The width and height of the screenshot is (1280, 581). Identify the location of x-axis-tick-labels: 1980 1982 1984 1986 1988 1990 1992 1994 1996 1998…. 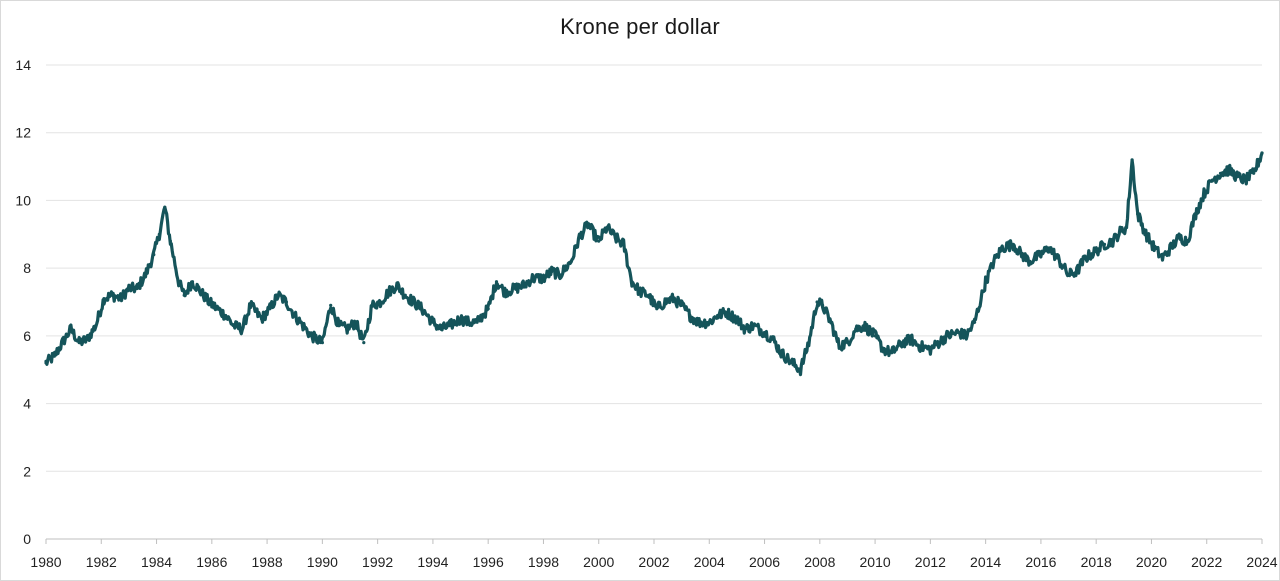
(653, 562).